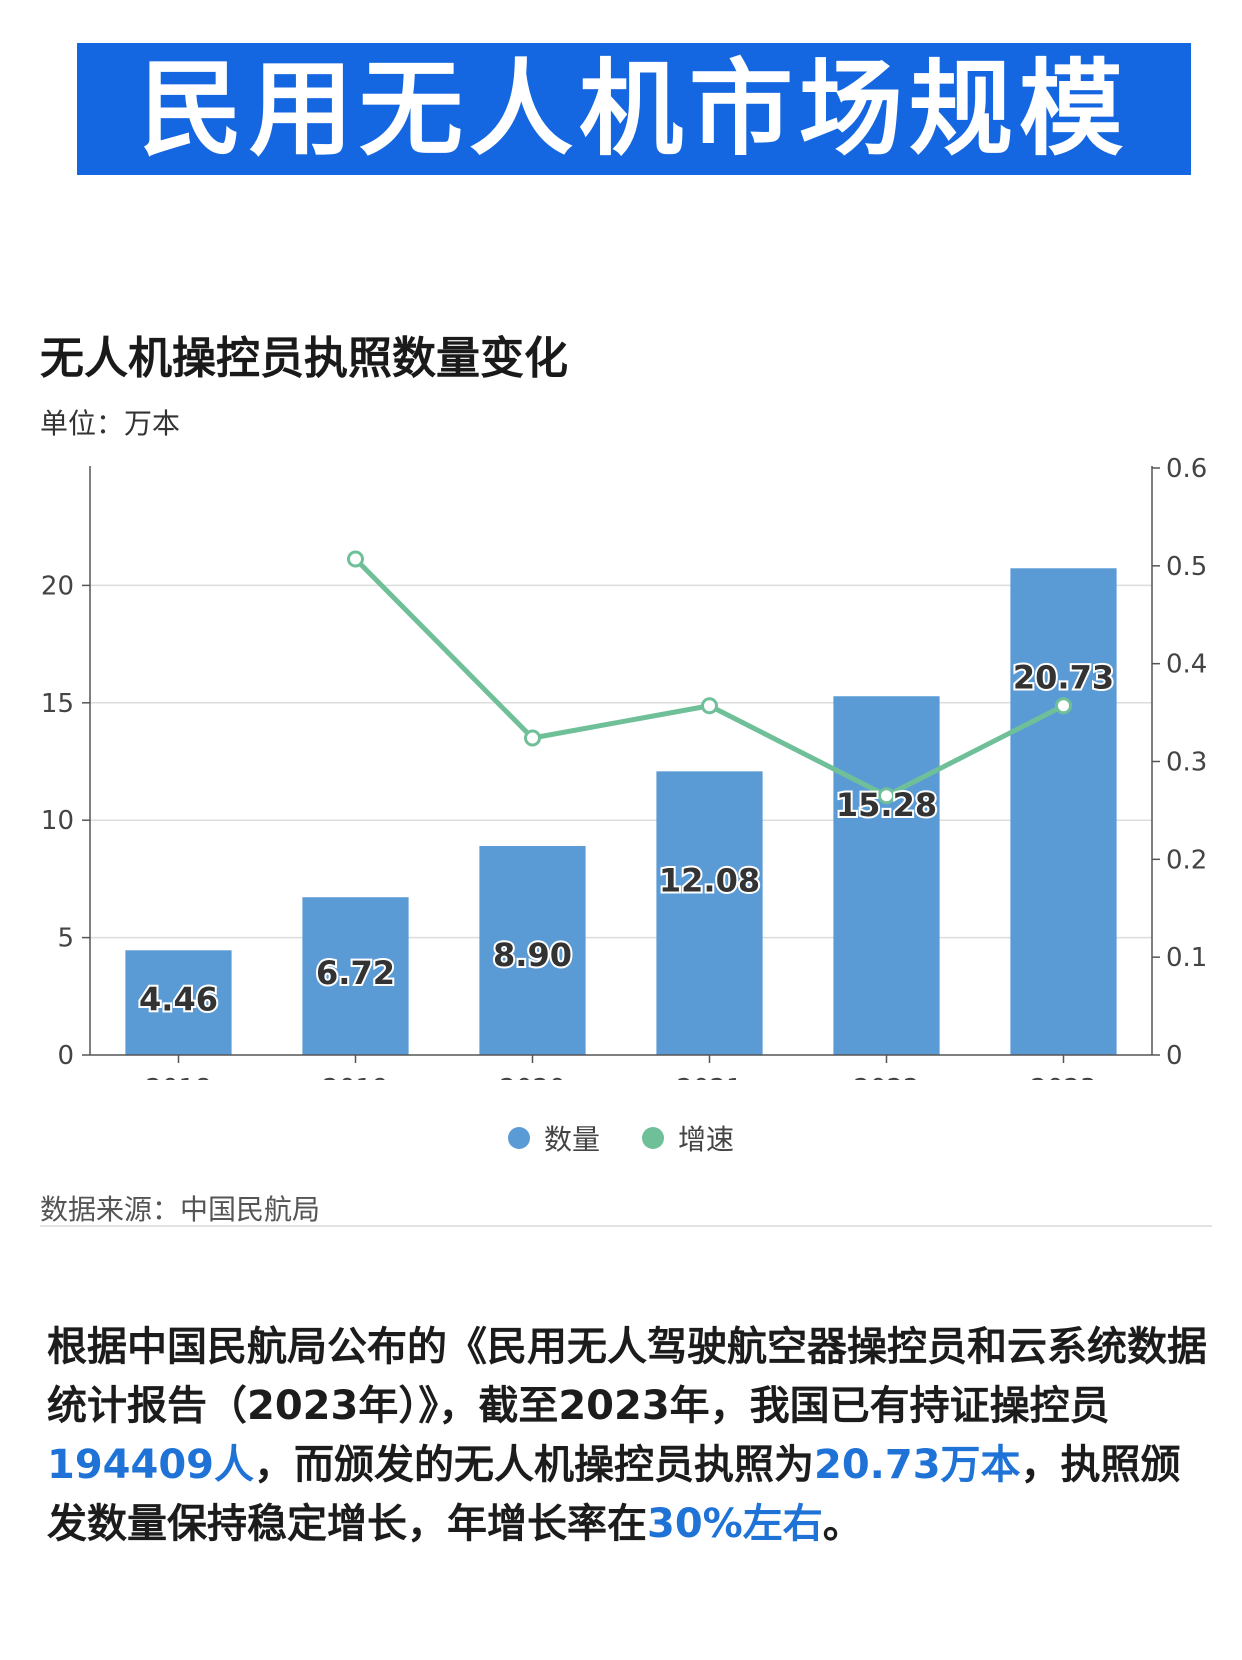  Describe the element at coordinates (621, 1138) in the screenshot. I see `legend: 数量 增速` at that location.